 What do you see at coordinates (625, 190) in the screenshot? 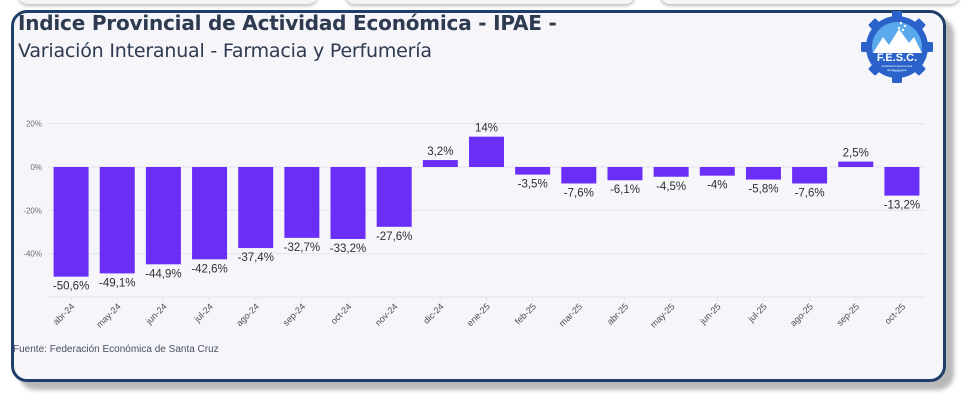
I see `data-label: -6,1%` at bounding box center [625, 190].